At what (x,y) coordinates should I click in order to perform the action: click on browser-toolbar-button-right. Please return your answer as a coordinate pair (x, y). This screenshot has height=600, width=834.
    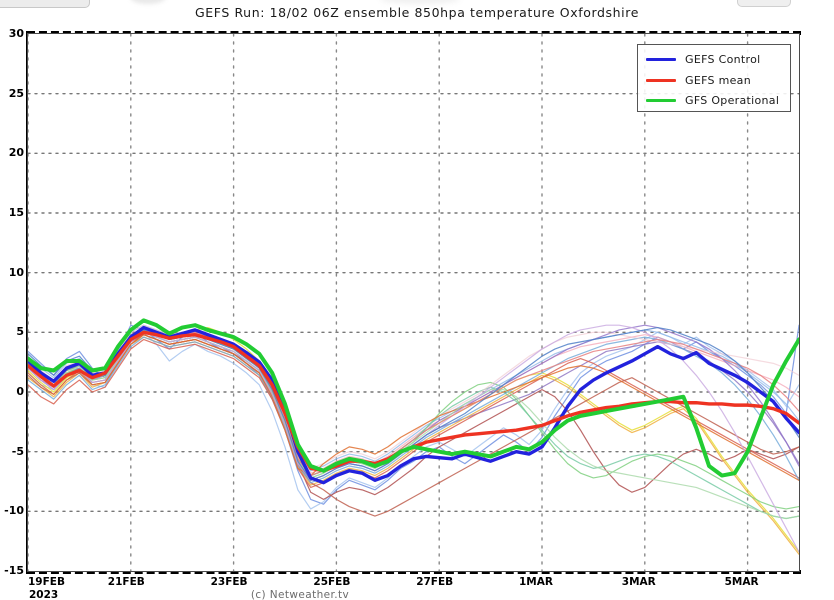
    Looking at the image, I should click on (764, 3).